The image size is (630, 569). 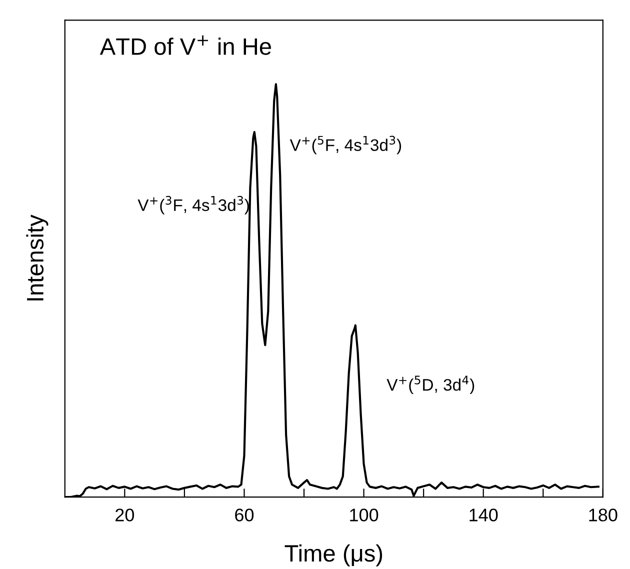 What do you see at coordinates (37, 257) in the screenshot?
I see `y-axis-title: Intensity` at bounding box center [37, 257].